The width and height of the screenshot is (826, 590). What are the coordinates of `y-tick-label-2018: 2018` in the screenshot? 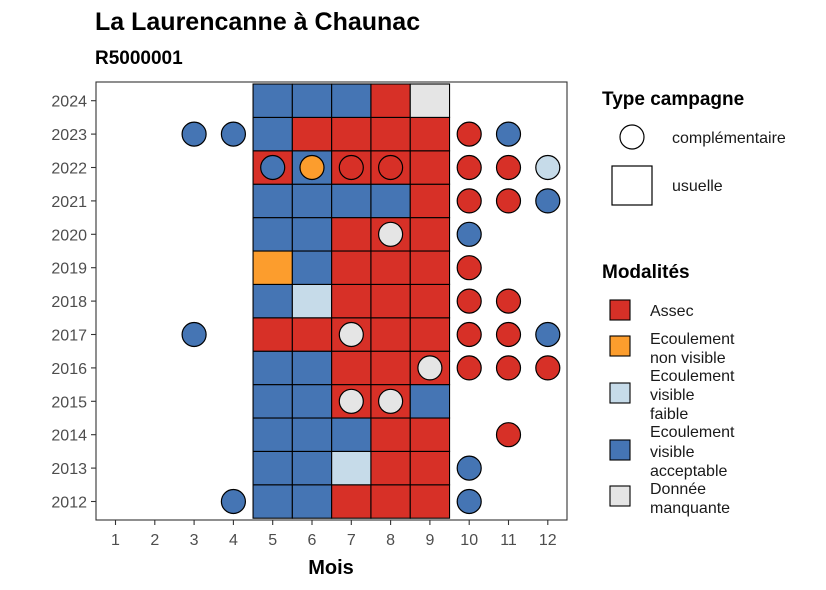 It's located at (69, 302).